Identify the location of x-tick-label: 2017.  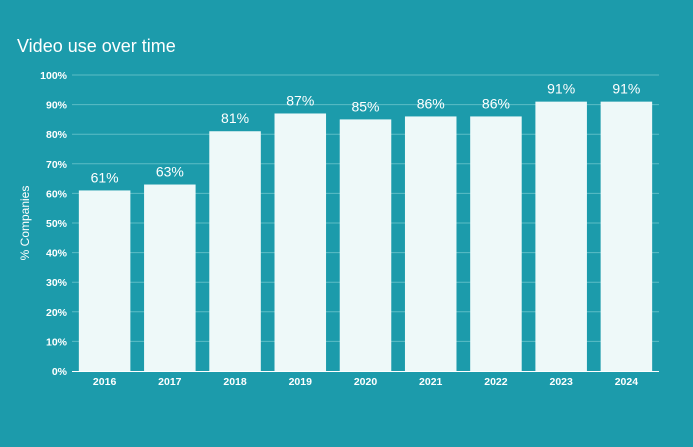
(170, 382).